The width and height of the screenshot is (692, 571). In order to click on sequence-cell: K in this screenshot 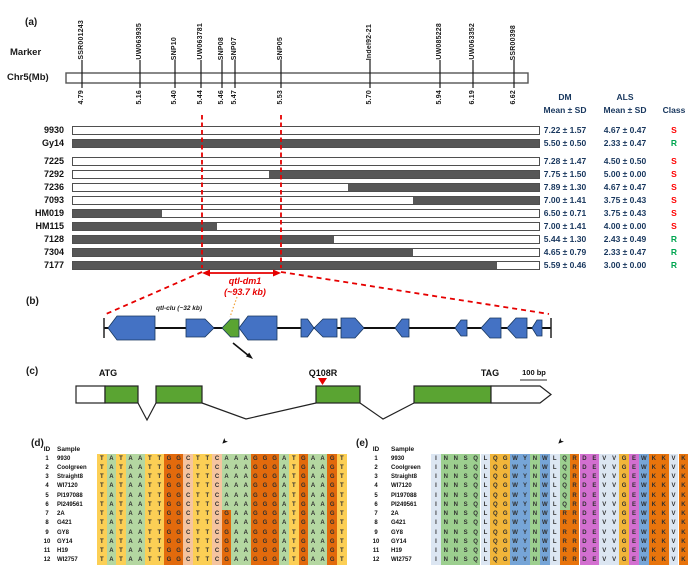, I will do `click(683, 523)`.